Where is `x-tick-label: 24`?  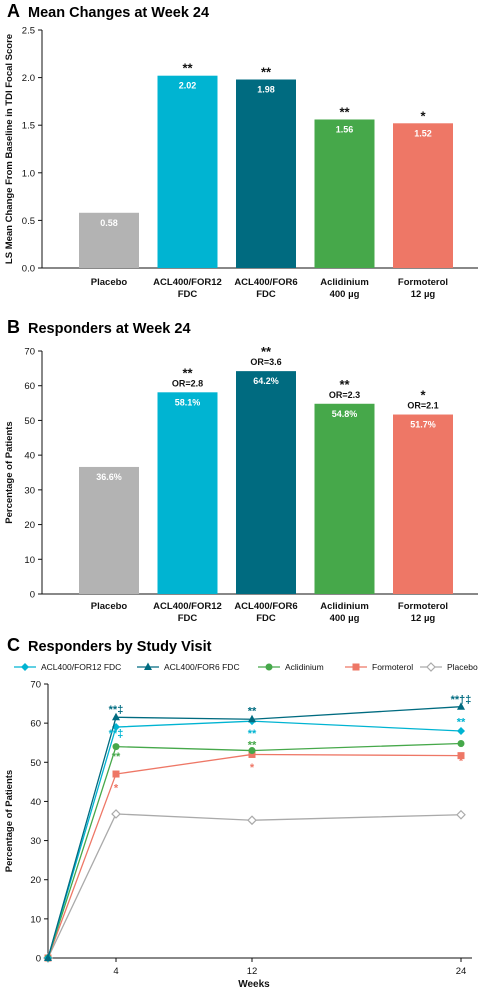 x-tick-label: 24 is located at coordinates (461, 971).